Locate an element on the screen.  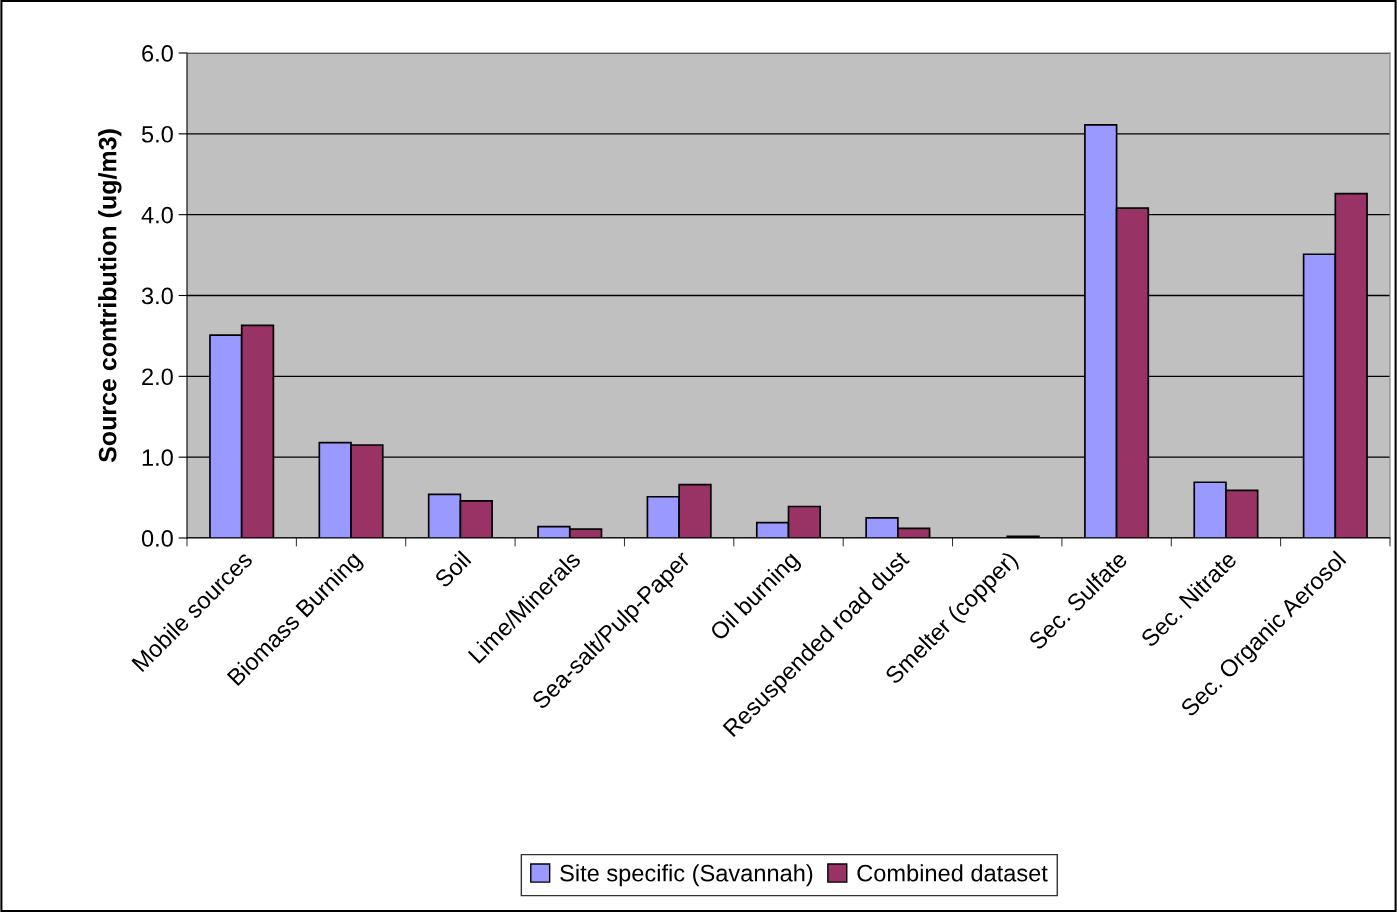
y-axis-title: Source contribution (ug/m3) is located at coordinates (110, 296).